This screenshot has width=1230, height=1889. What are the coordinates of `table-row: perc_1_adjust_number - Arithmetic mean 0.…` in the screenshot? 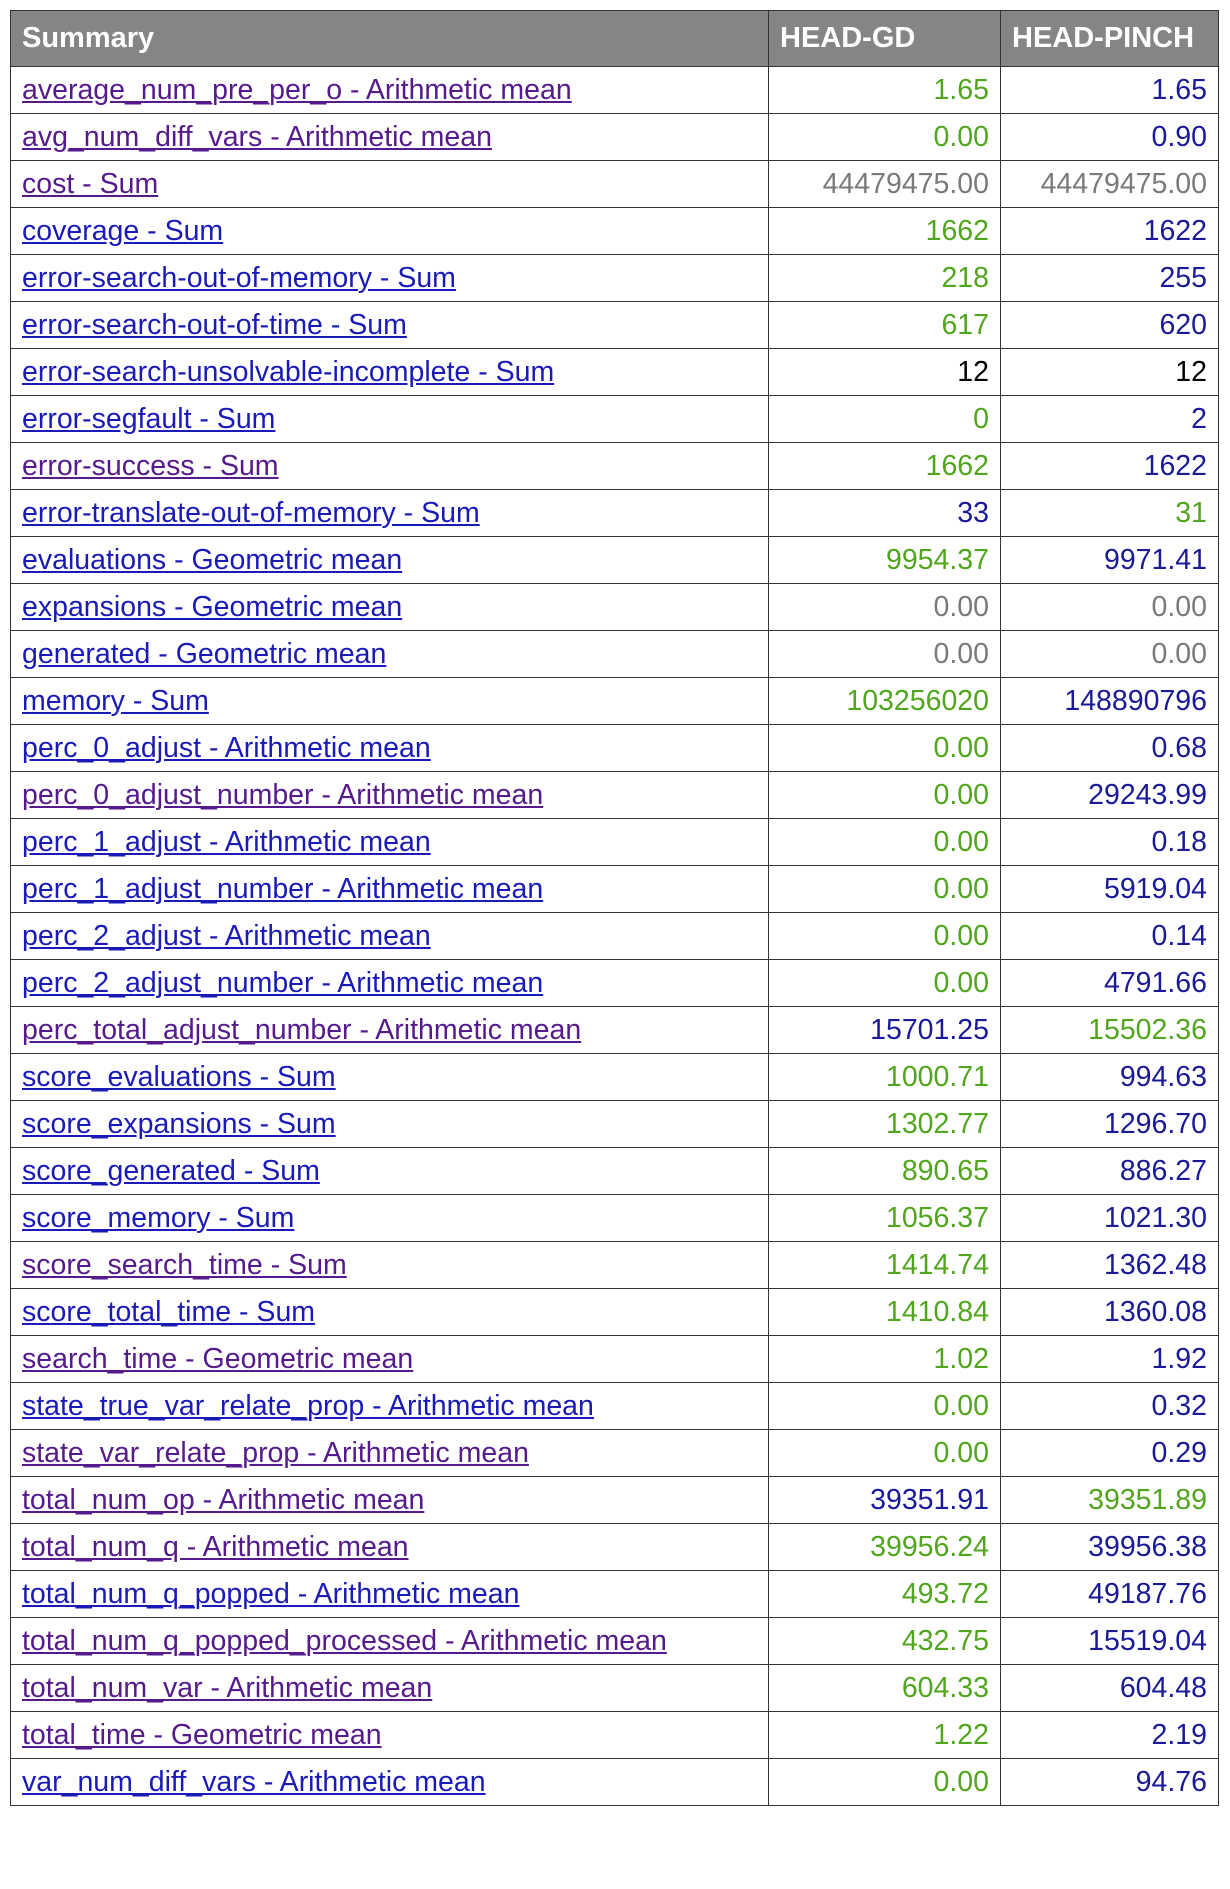 It's located at (614, 889).